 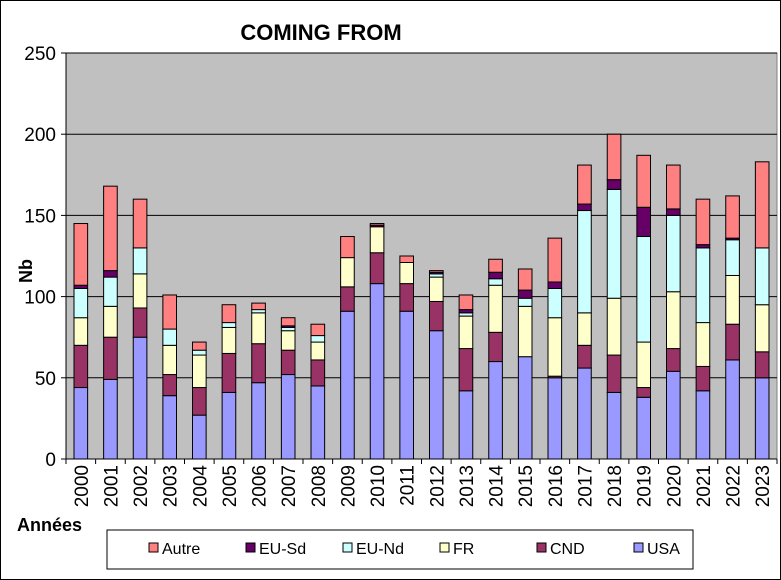 What do you see at coordinates (704, 486) in the screenshot?
I see `x-tick-label: 2021` at bounding box center [704, 486].